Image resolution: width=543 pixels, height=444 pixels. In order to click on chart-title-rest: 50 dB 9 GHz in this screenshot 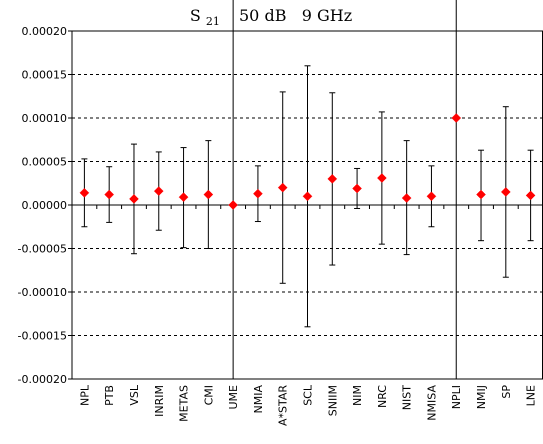, I will do `click(295, 15)`.